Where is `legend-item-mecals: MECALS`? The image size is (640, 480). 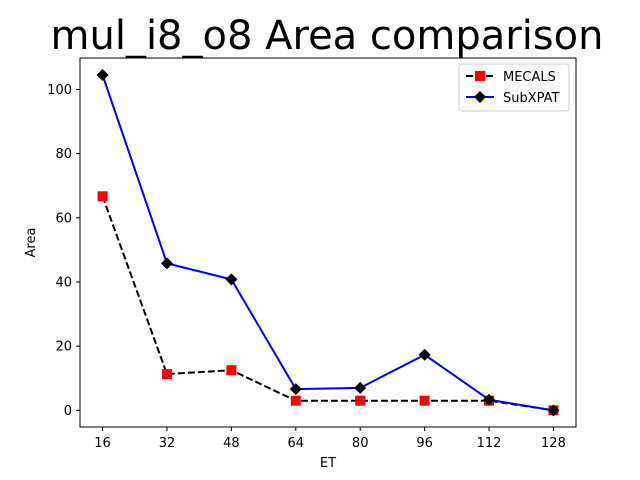 legend-item-mecals: MECALS is located at coordinates (511, 77).